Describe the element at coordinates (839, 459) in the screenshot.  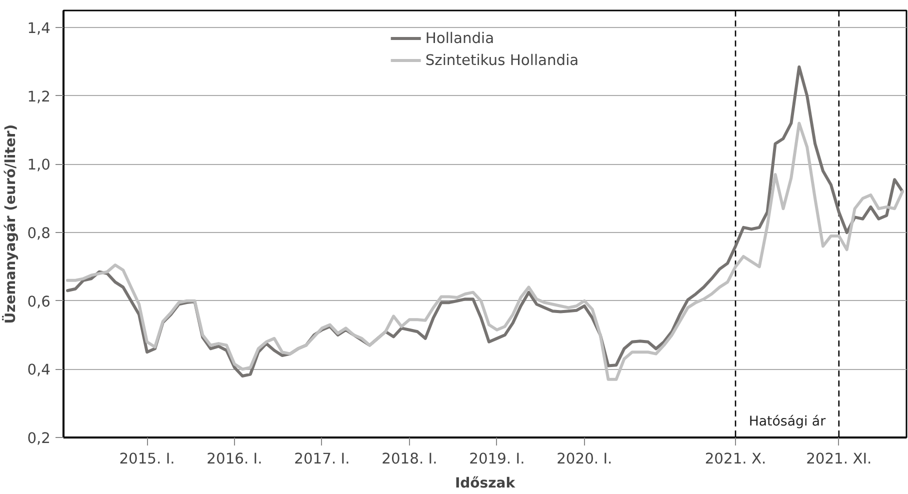
I see `x-tick-label: 2021. XI.` at that location.